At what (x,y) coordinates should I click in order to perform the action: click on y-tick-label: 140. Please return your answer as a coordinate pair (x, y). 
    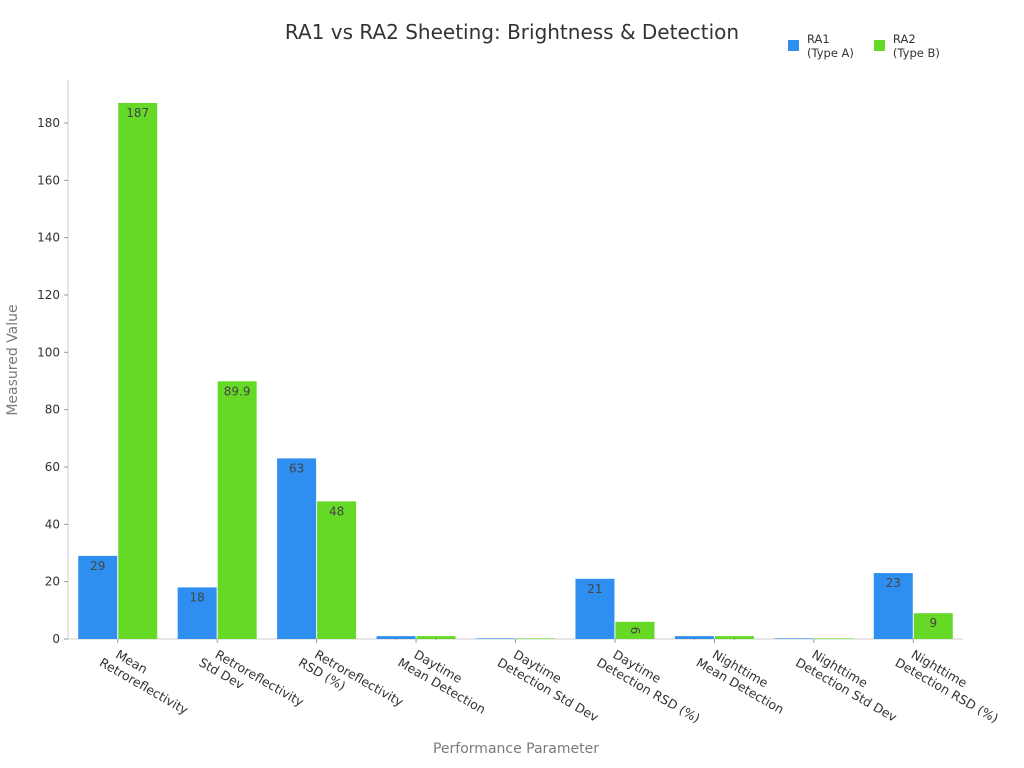
    Looking at the image, I should click on (48, 238).